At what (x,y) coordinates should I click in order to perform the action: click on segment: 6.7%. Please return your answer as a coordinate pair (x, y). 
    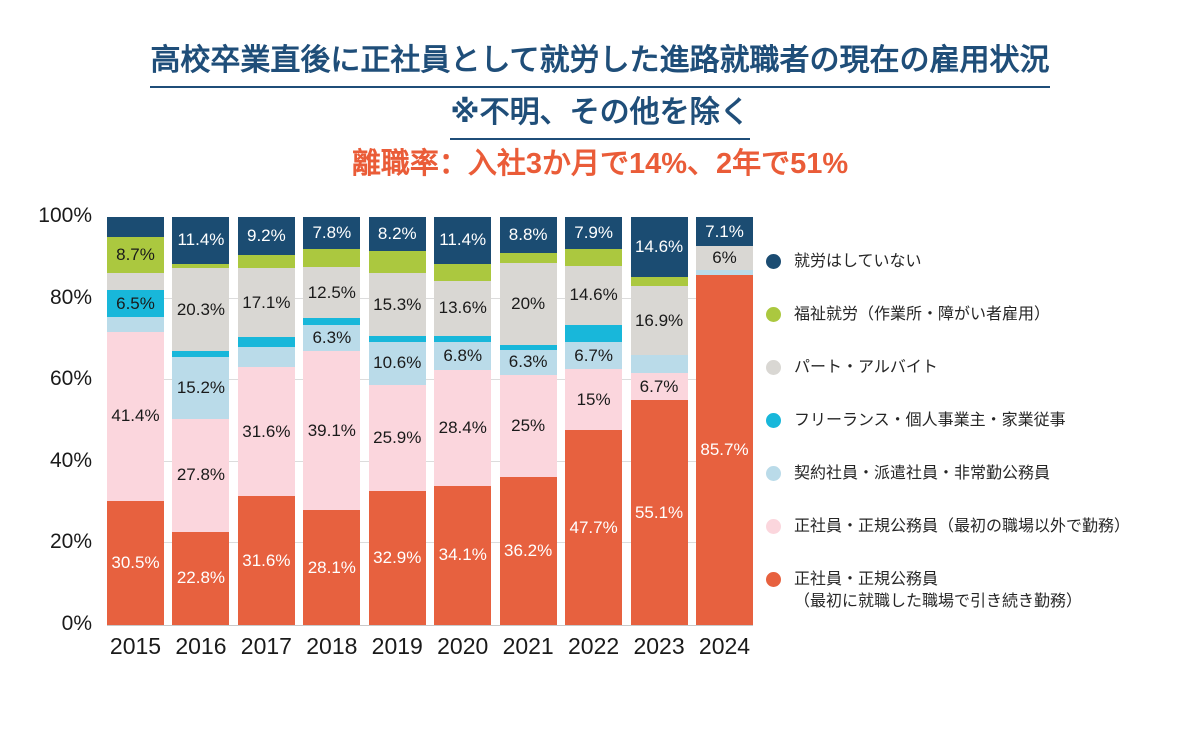
    Looking at the image, I should click on (594, 355).